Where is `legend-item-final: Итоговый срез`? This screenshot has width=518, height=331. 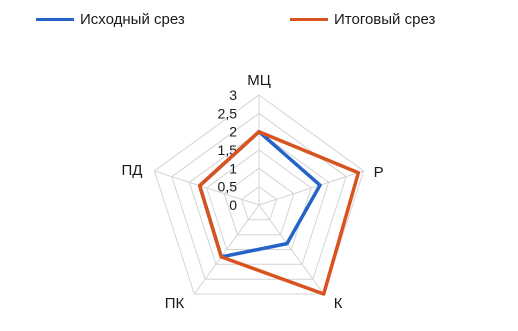 legend-item-final: Итоговый срез is located at coordinates (362, 19).